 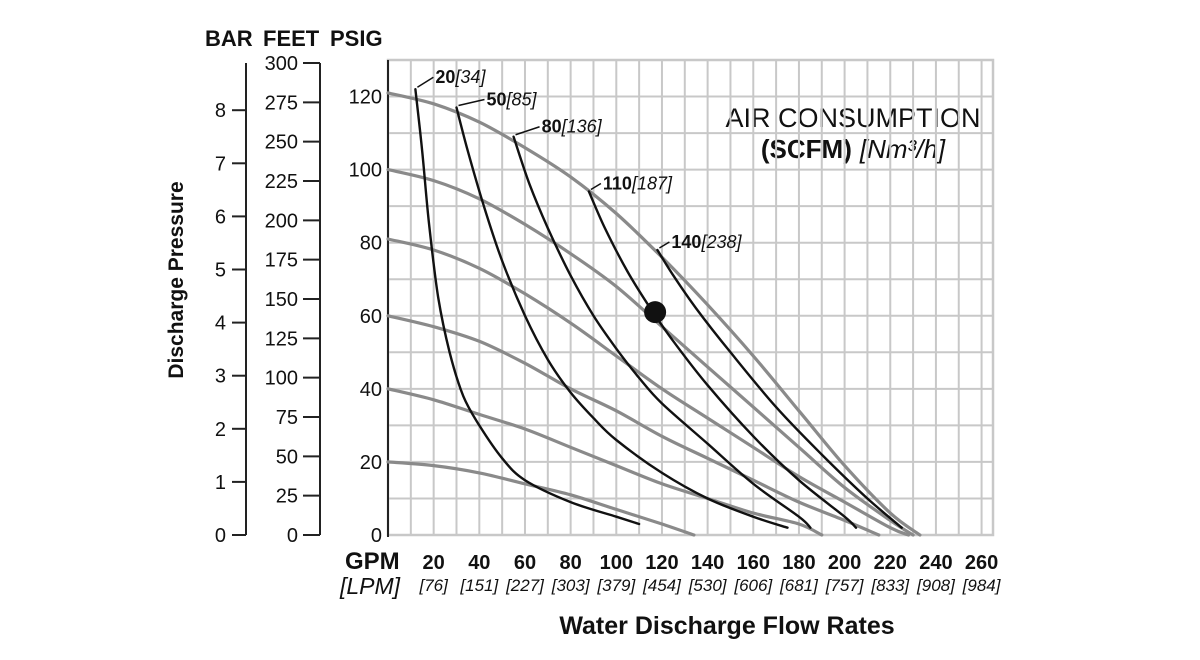 What do you see at coordinates (522, 100) in the screenshot?
I see `air-label-metric: [85]` at bounding box center [522, 100].